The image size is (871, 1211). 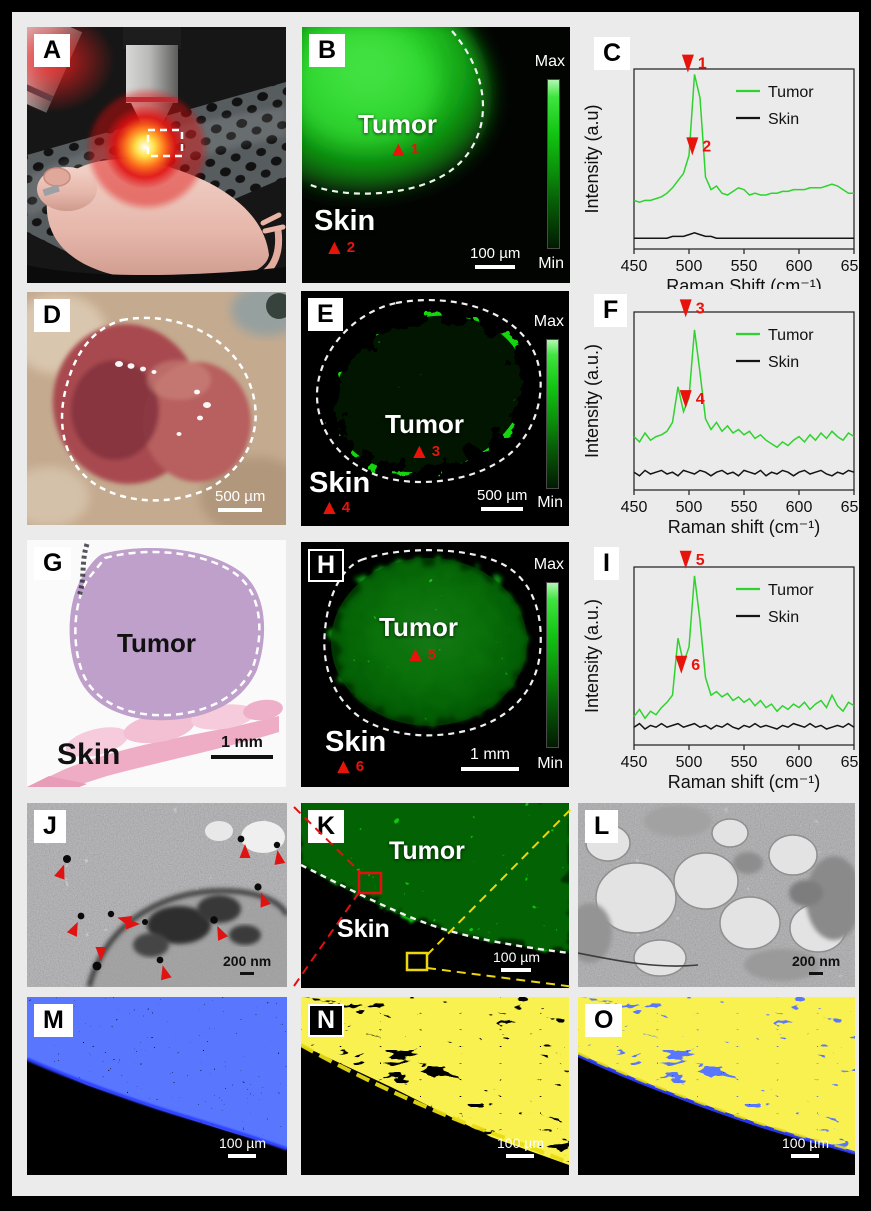 What do you see at coordinates (326, 826) in the screenshot?
I see `panel-label-k: K` at bounding box center [326, 826].